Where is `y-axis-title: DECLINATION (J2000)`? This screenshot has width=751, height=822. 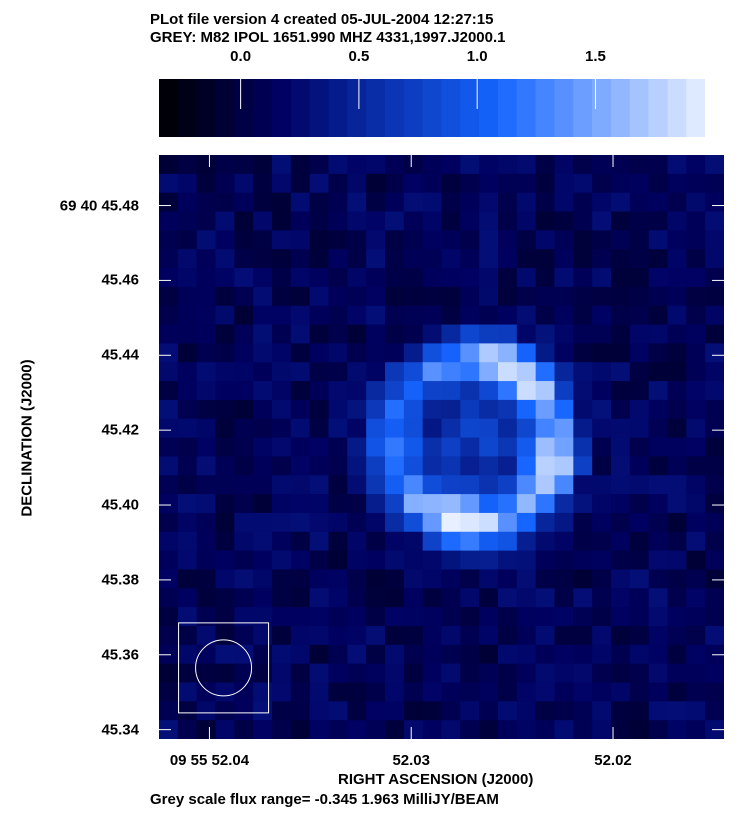
y-axis-title: DECLINATION (J2000) is located at coordinates (27, 438).